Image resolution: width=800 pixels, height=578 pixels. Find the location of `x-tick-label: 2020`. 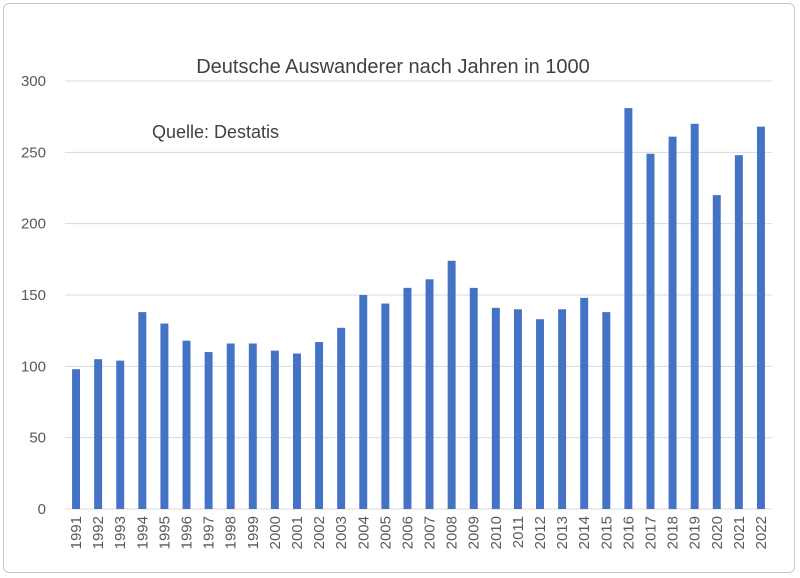

x-tick-label: 2020 is located at coordinates (717, 532).